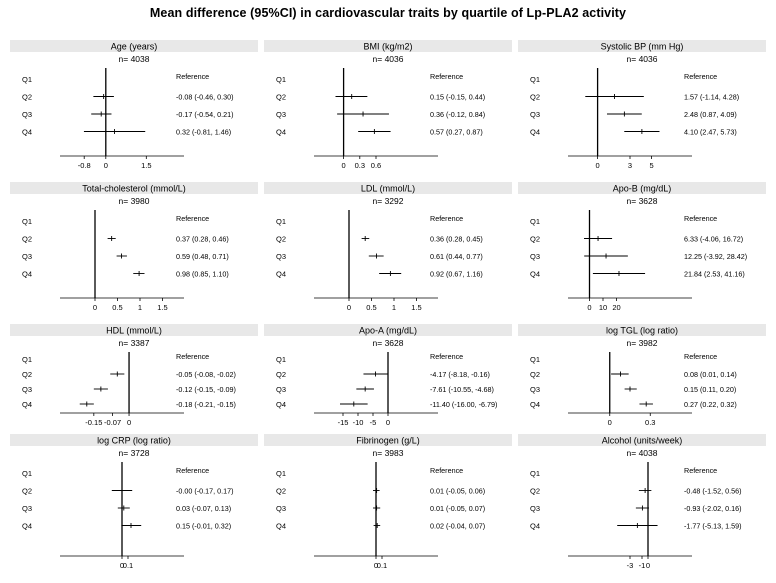 This screenshot has height=583, width=776. What do you see at coordinates (457, 508) in the screenshot?
I see `ci-label: 0.01 (-0.05, 0.07)` at bounding box center [457, 508].